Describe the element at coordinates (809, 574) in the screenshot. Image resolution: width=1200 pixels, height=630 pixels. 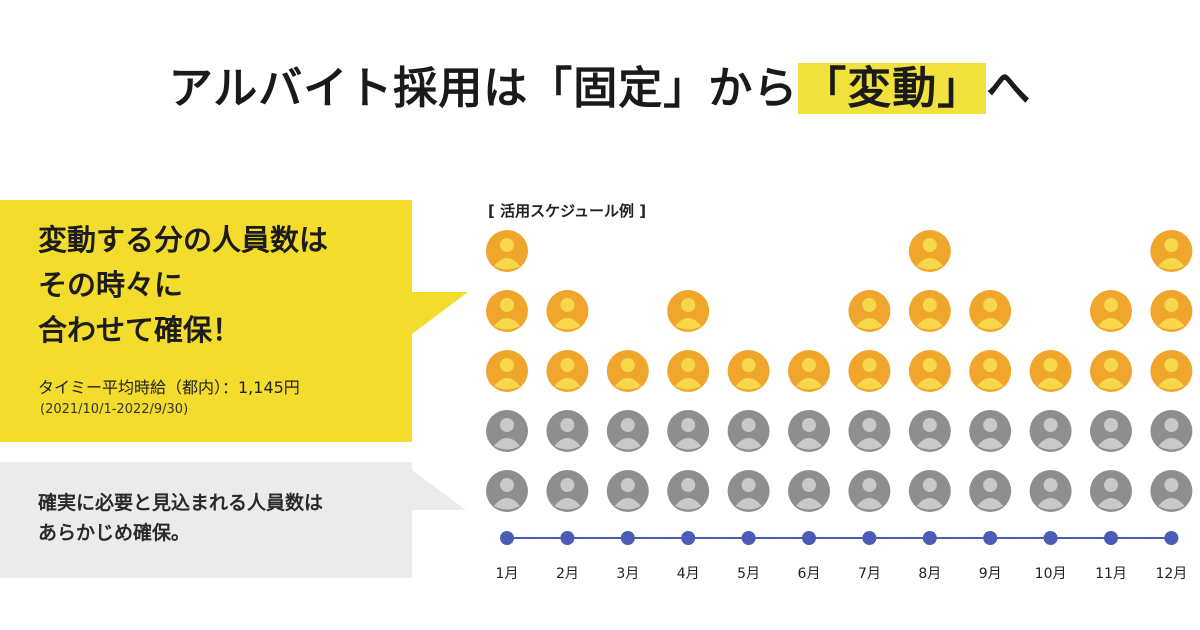
I see `month-label: 6月` at that location.